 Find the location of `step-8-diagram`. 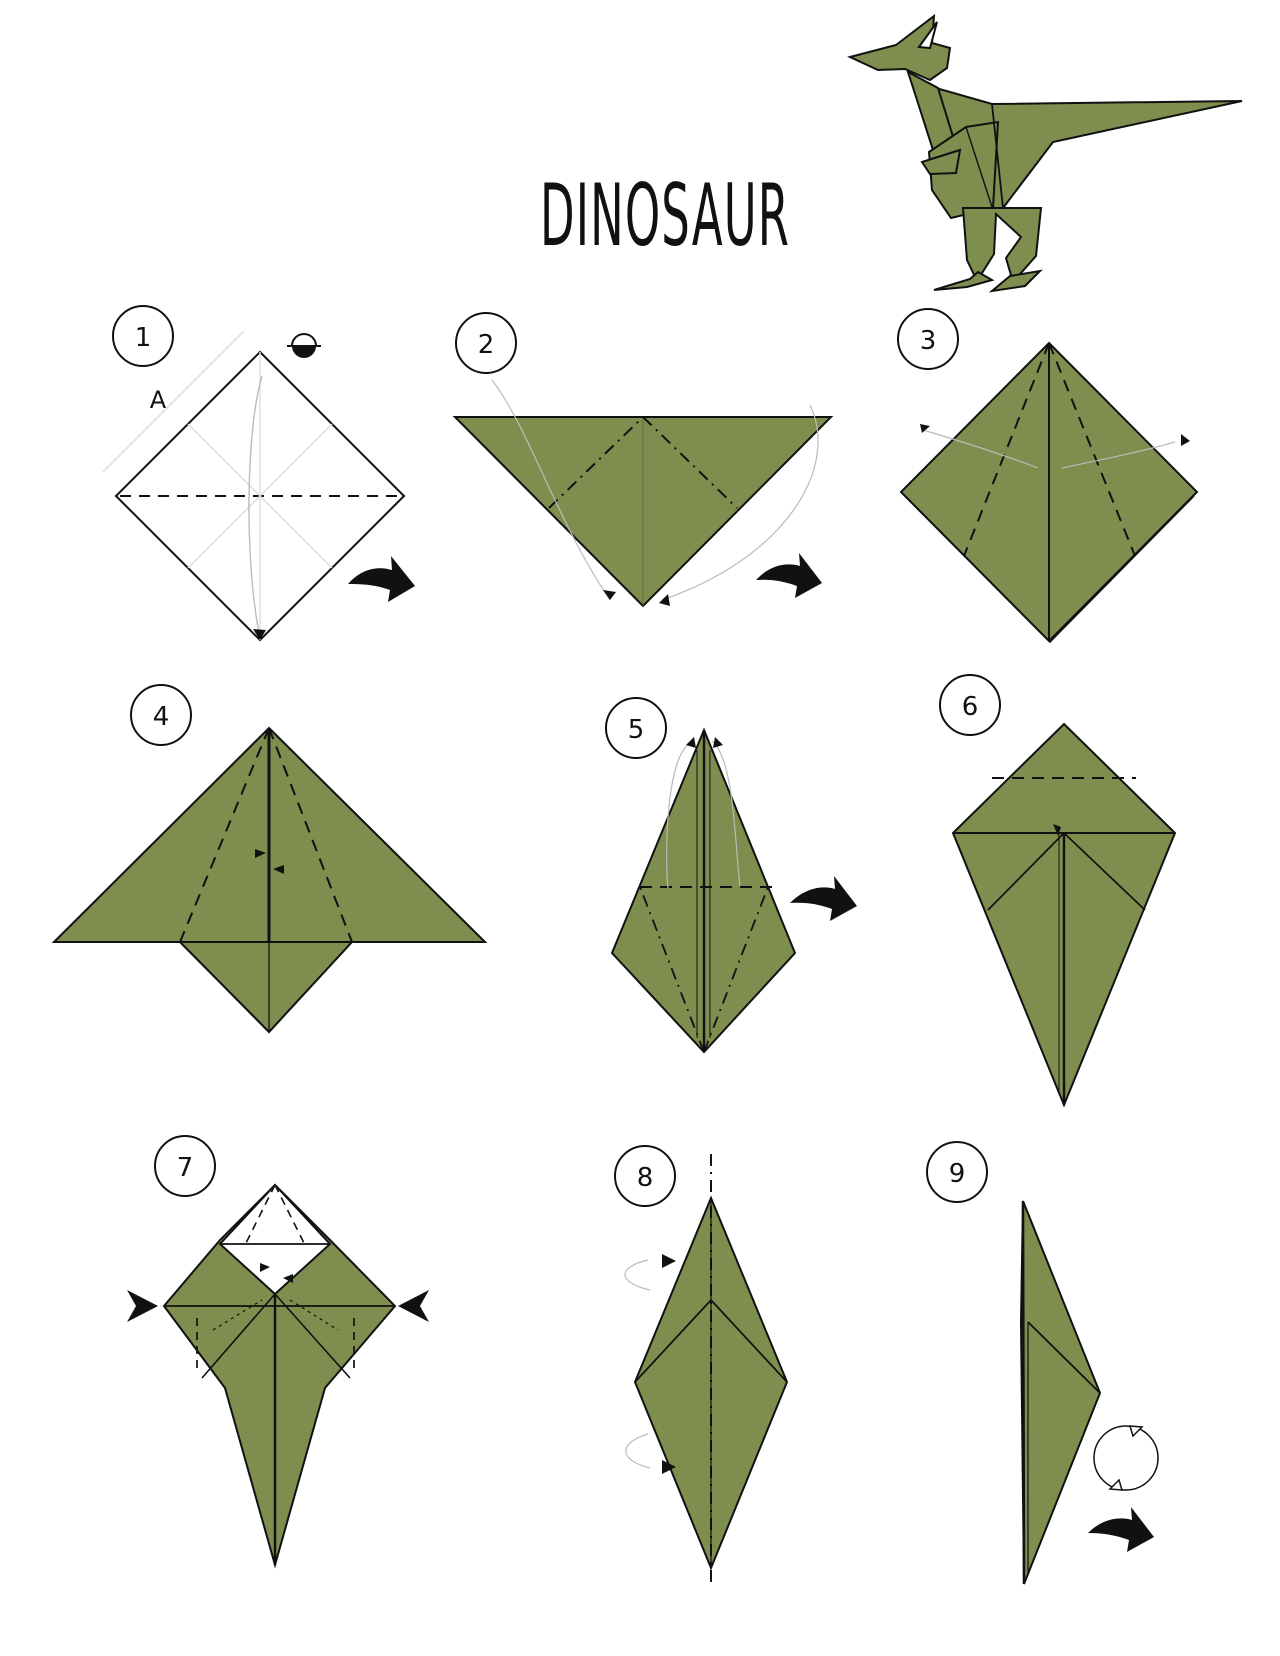

step-8-diagram is located at coordinates (706, 1371).